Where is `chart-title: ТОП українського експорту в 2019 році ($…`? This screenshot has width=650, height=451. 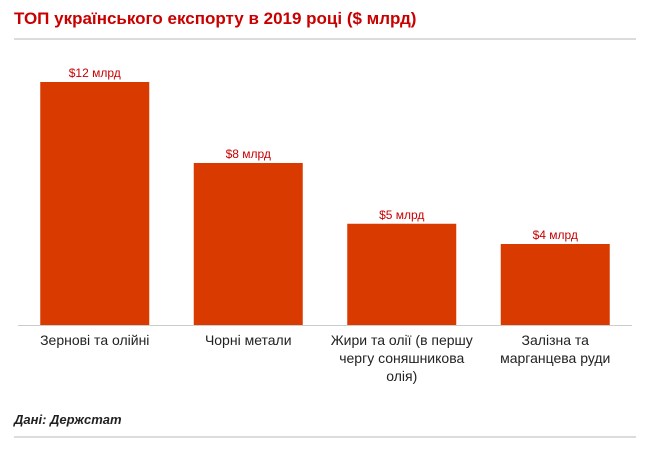 chart-title: ТОП українського експорту в 2019 році ($… is located at coordinates (215, 18).